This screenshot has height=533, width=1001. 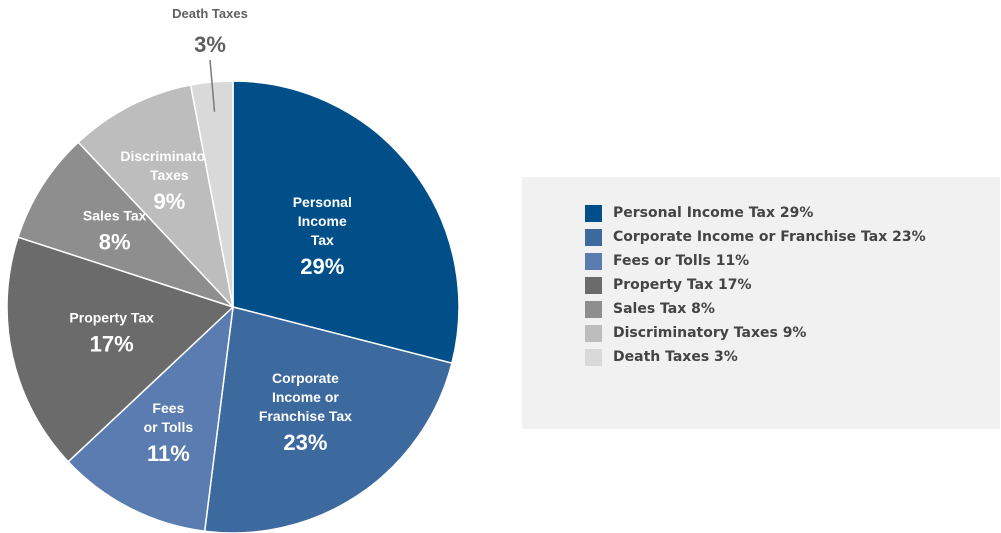 What do you see at coordinates (713, 213) in the screenshot?
I see `legend-text-personal-income-tax: Personal Income Tax 29%` at bounding box center [713, 213].